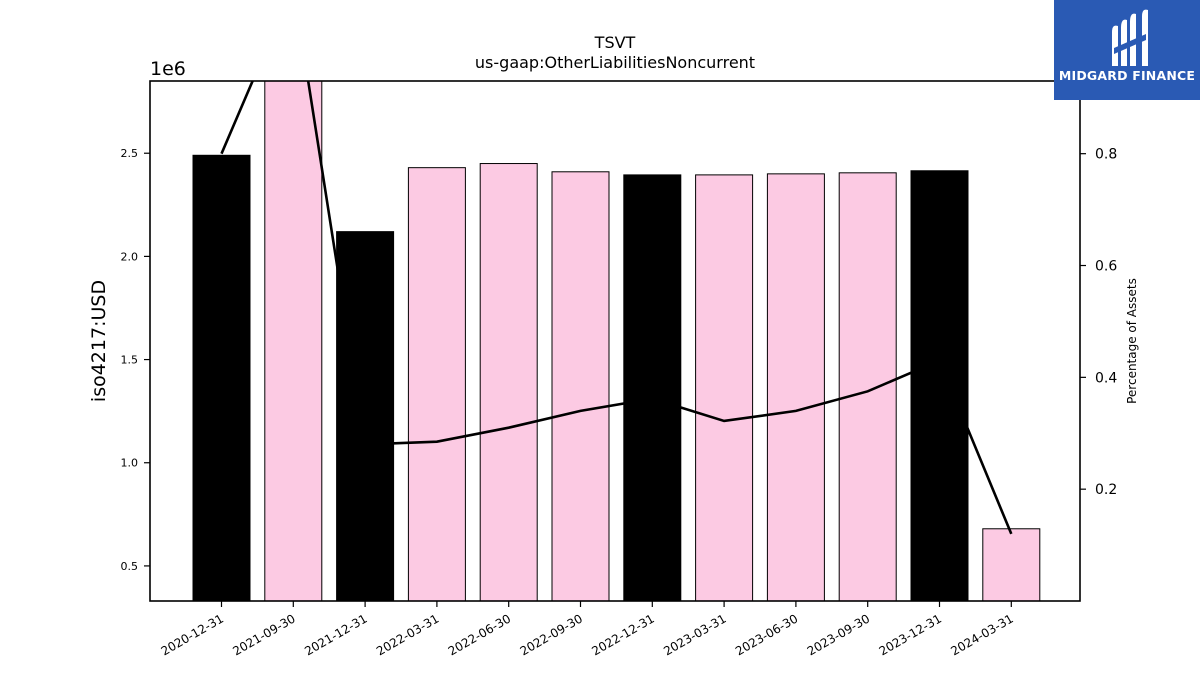 The width and height of the screenshot is (1200, 675). Describe the element at coordinates (130, 360) in the screenshot. I see `y-tick-label: 1.5` at that location.